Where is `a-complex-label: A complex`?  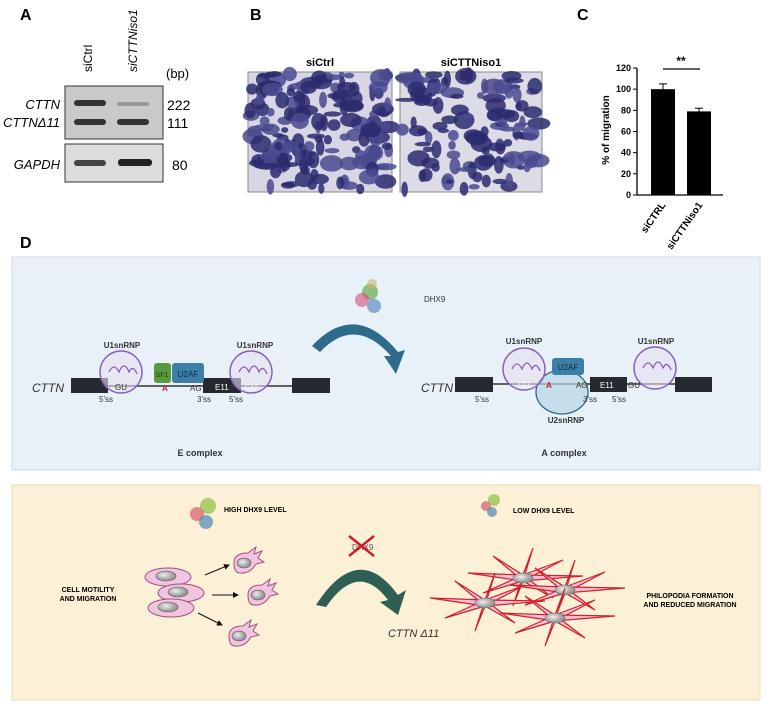 a-complex-label: A complex is located at coordinates (563, 453).